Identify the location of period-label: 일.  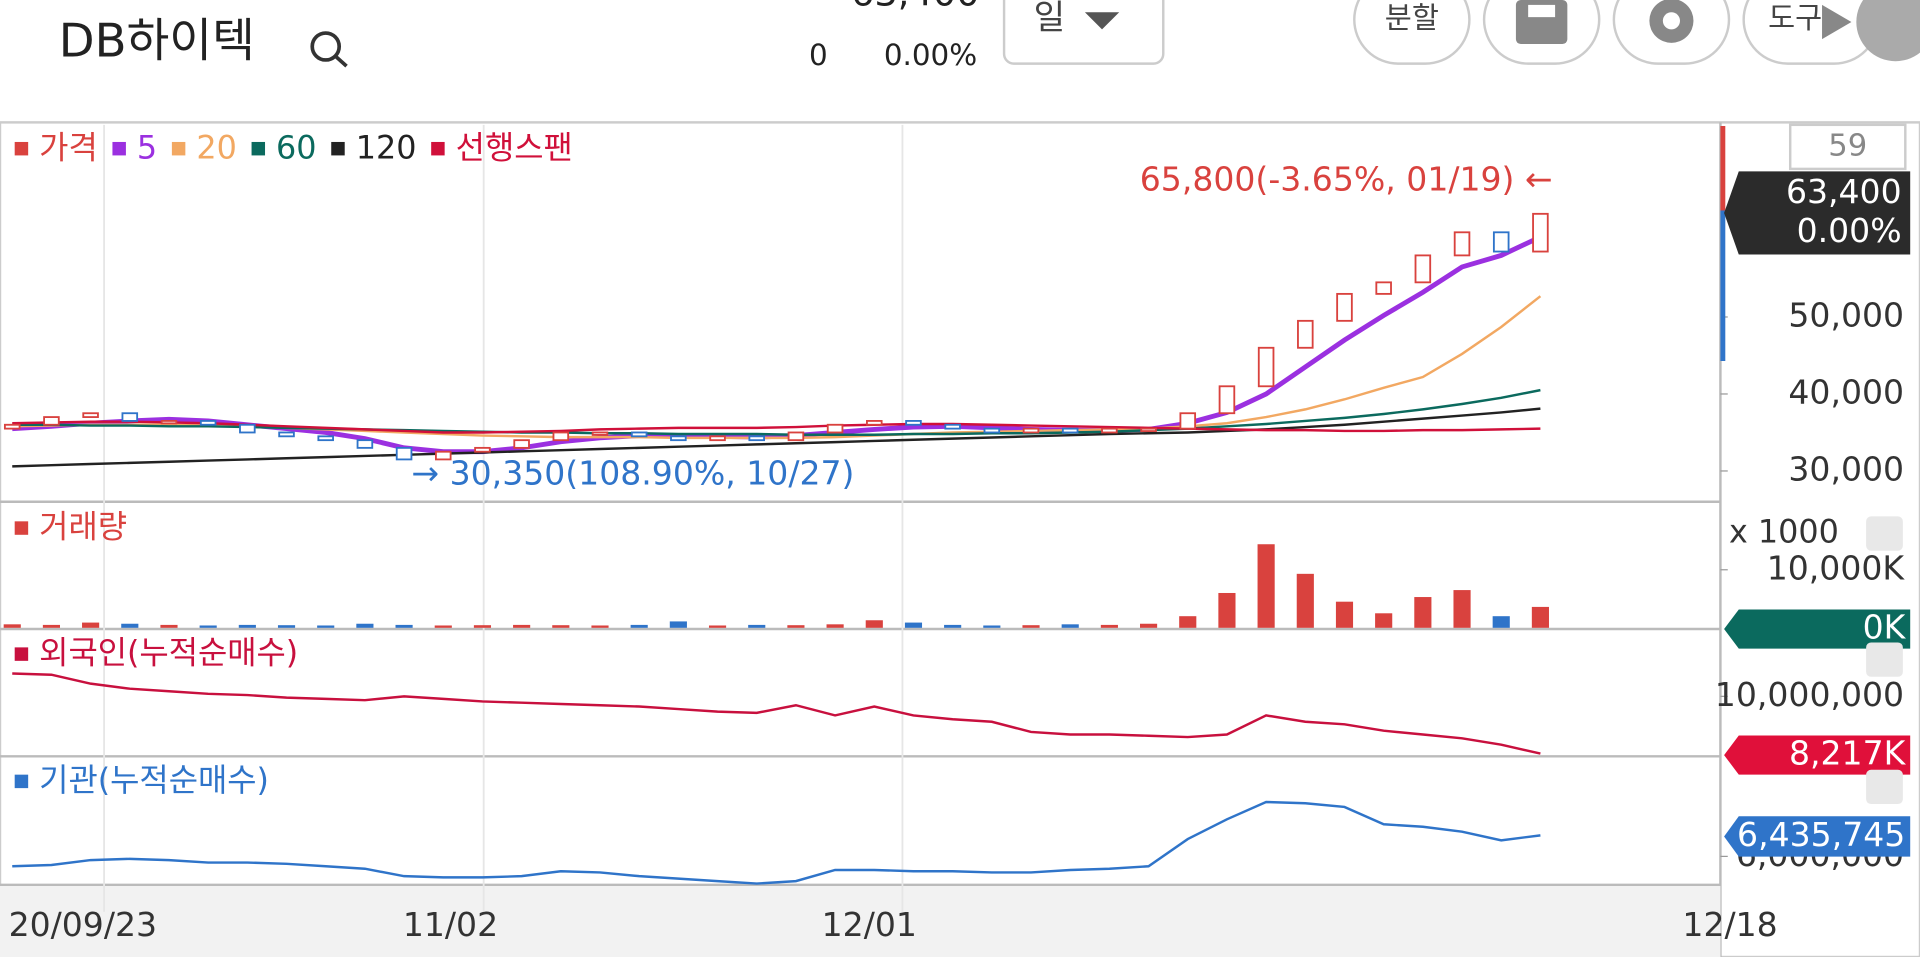
(1050, 19).